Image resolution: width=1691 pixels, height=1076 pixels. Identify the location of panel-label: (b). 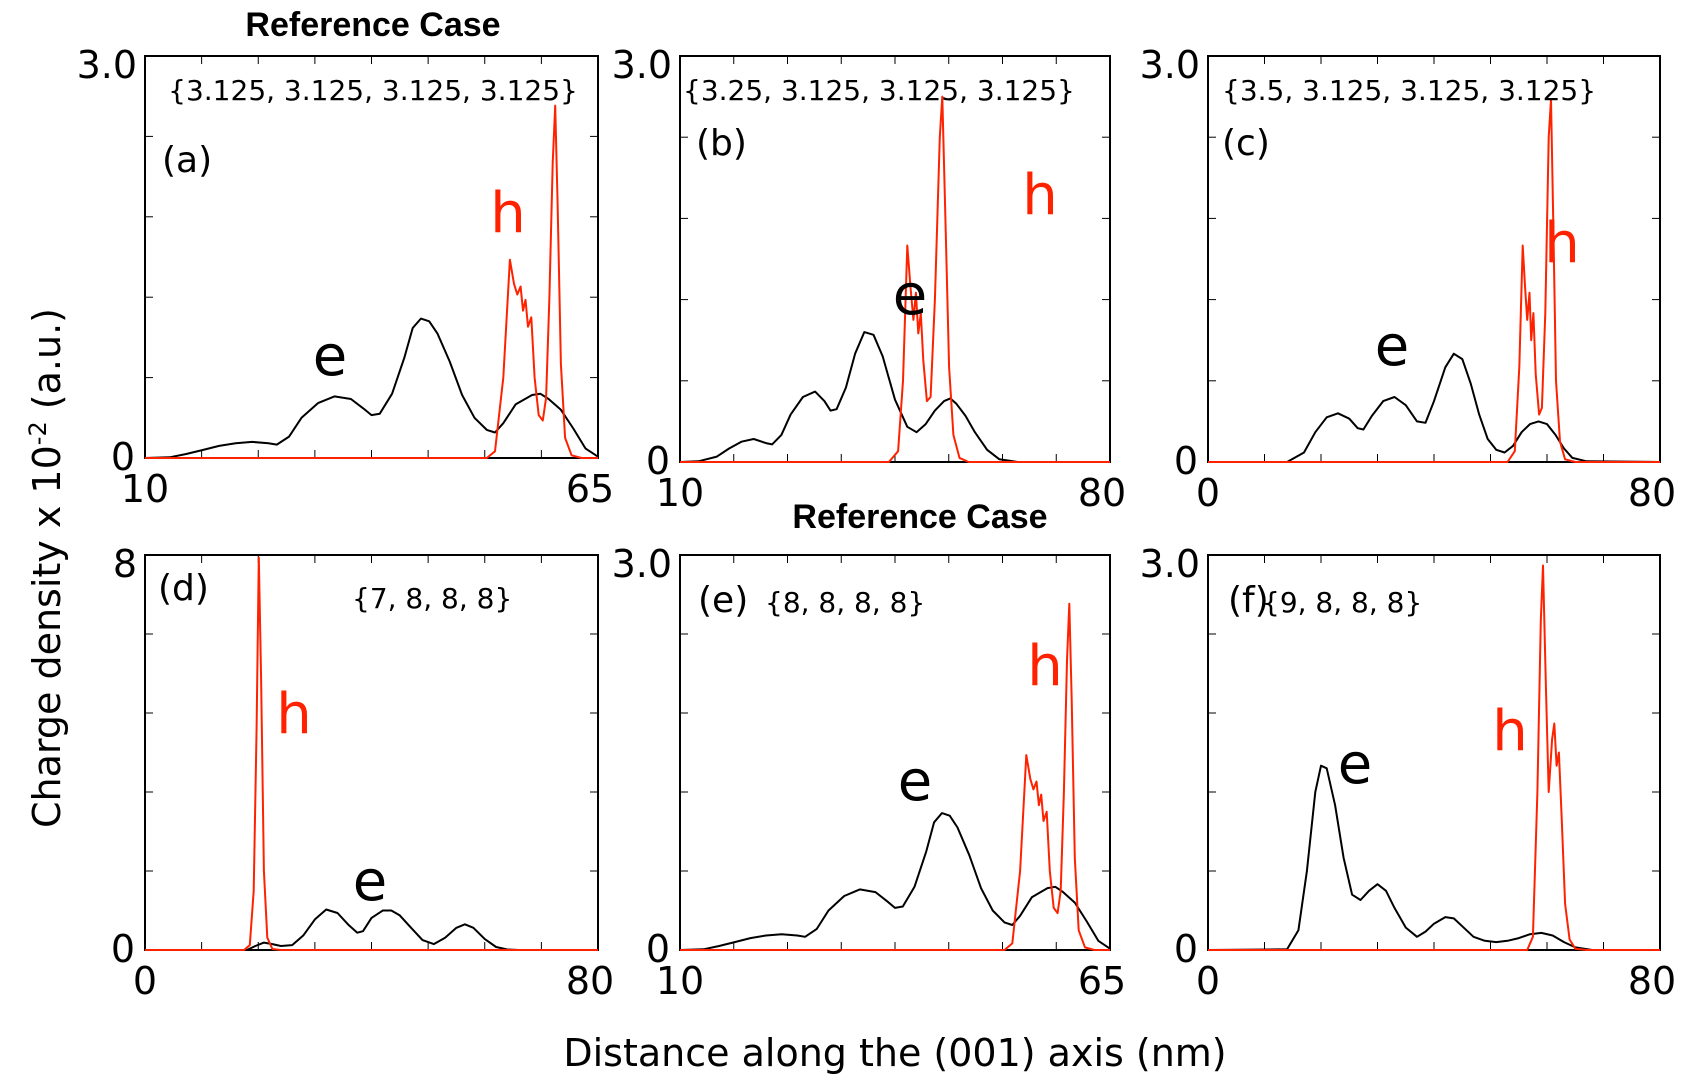
(721, 143).